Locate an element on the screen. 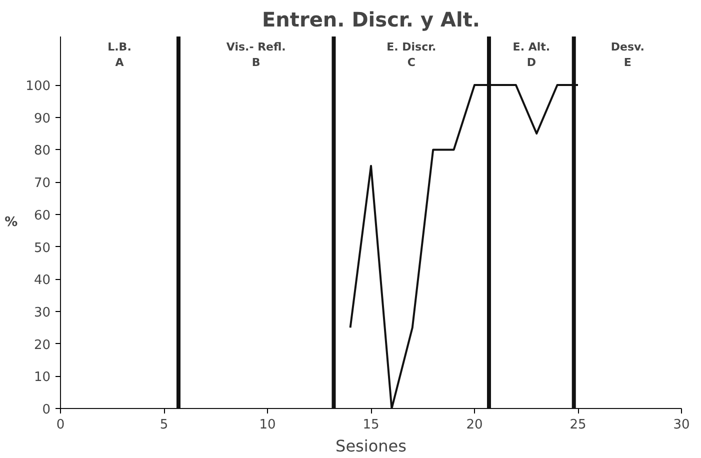 This screenshot has height=458, width=701. y-tick-label: 60 is located at coordinates (42, 216).